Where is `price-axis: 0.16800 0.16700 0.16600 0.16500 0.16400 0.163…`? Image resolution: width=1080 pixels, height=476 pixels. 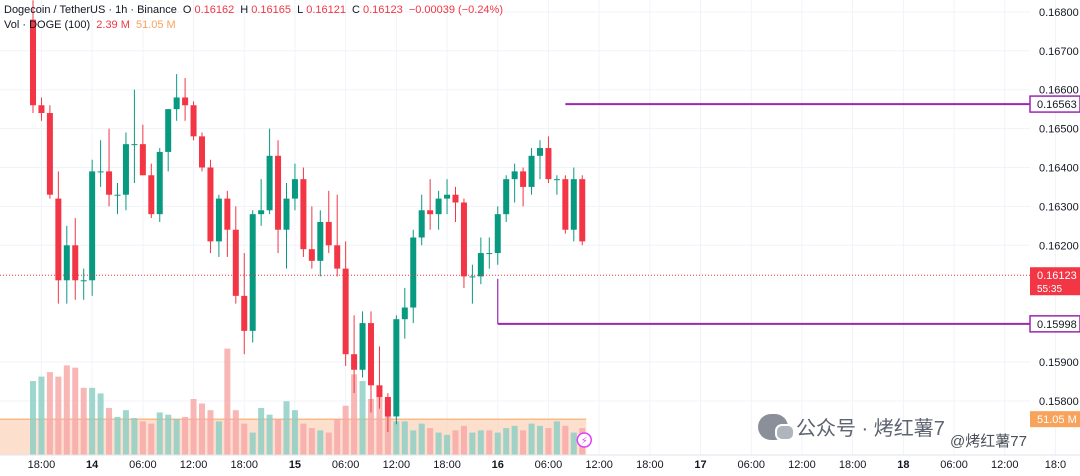 price-axis: 0.16800 0.16700 0.16600 0.16500 0.16400 0.163… is located at coordinates (1054, 217).